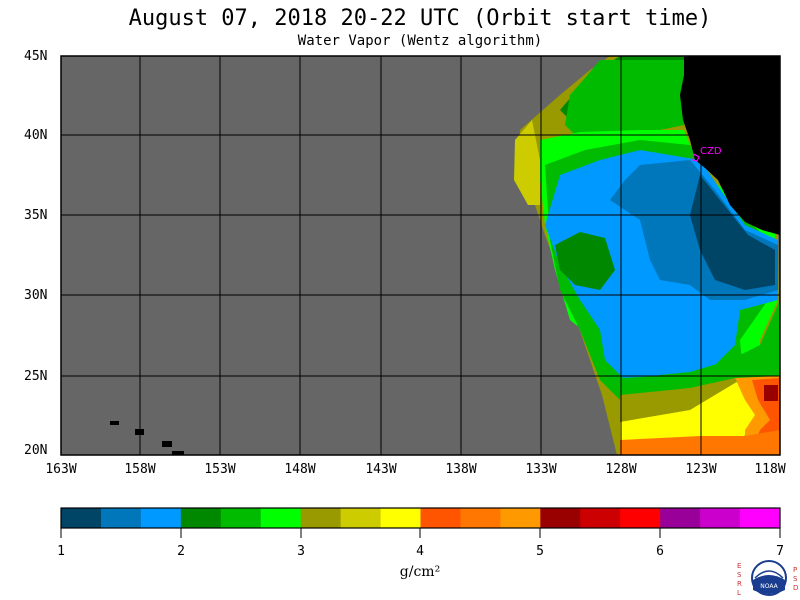  I want to click on swath-band-maroon, so click(771, 393).